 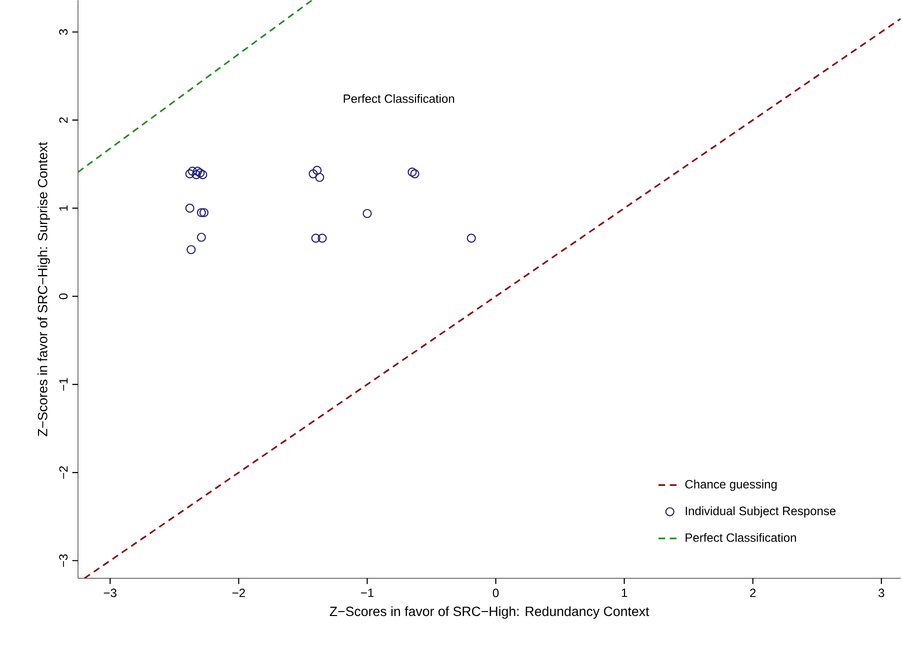 I want to click on y-axis-title: Z−Scores in favor of SRC−High: Surprise Context, so click(x=44, y=289).